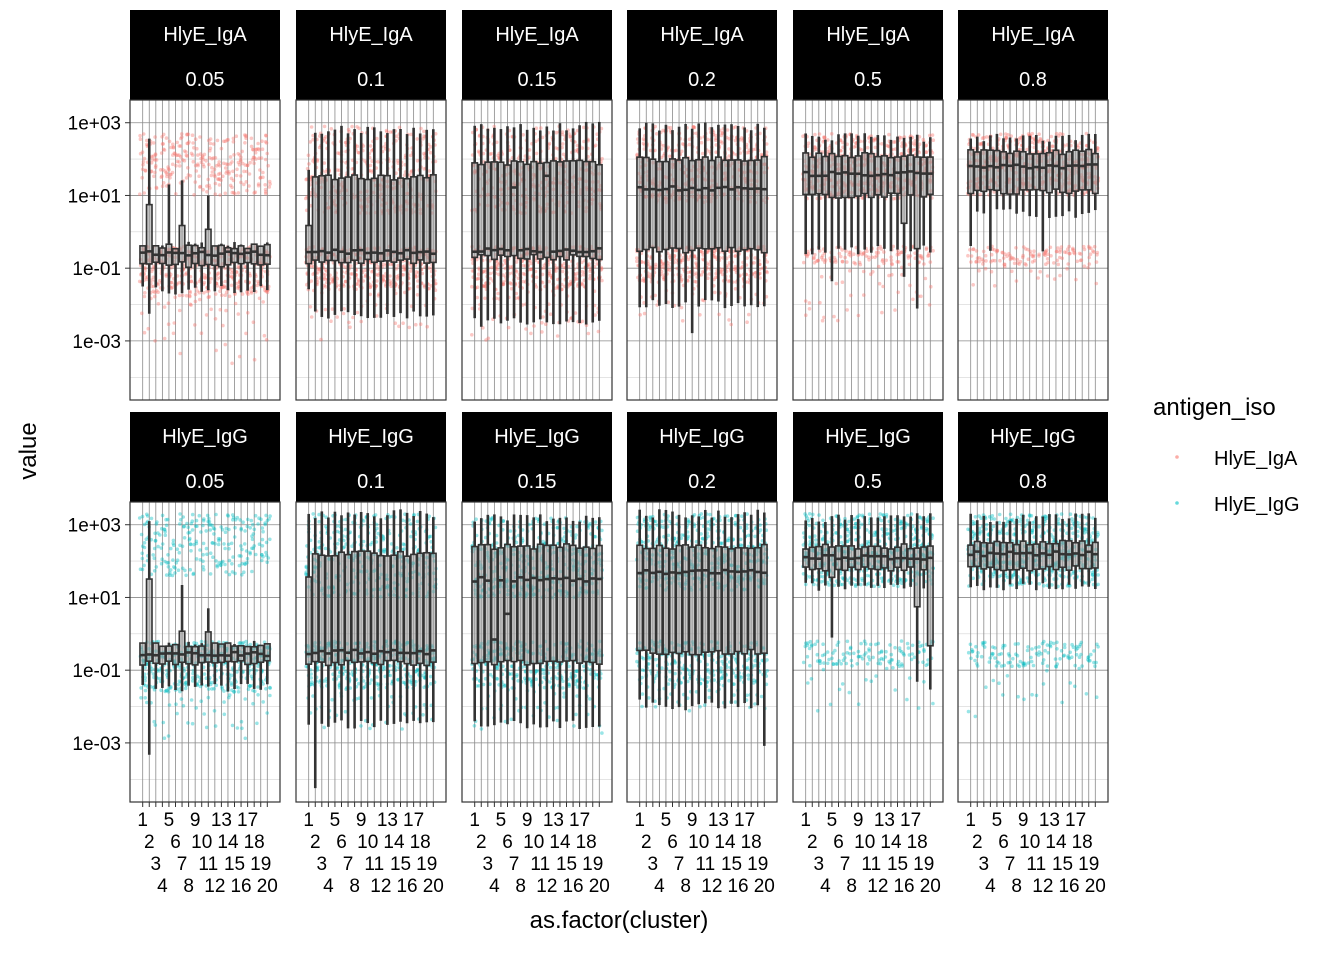 Image resolution: width=1344 pixels, height=960 pixels. What do you see at coordinates (94, 124) in the screenshot?
I see `y-tick-label: 1e+03` at bounding box center [94, 124].